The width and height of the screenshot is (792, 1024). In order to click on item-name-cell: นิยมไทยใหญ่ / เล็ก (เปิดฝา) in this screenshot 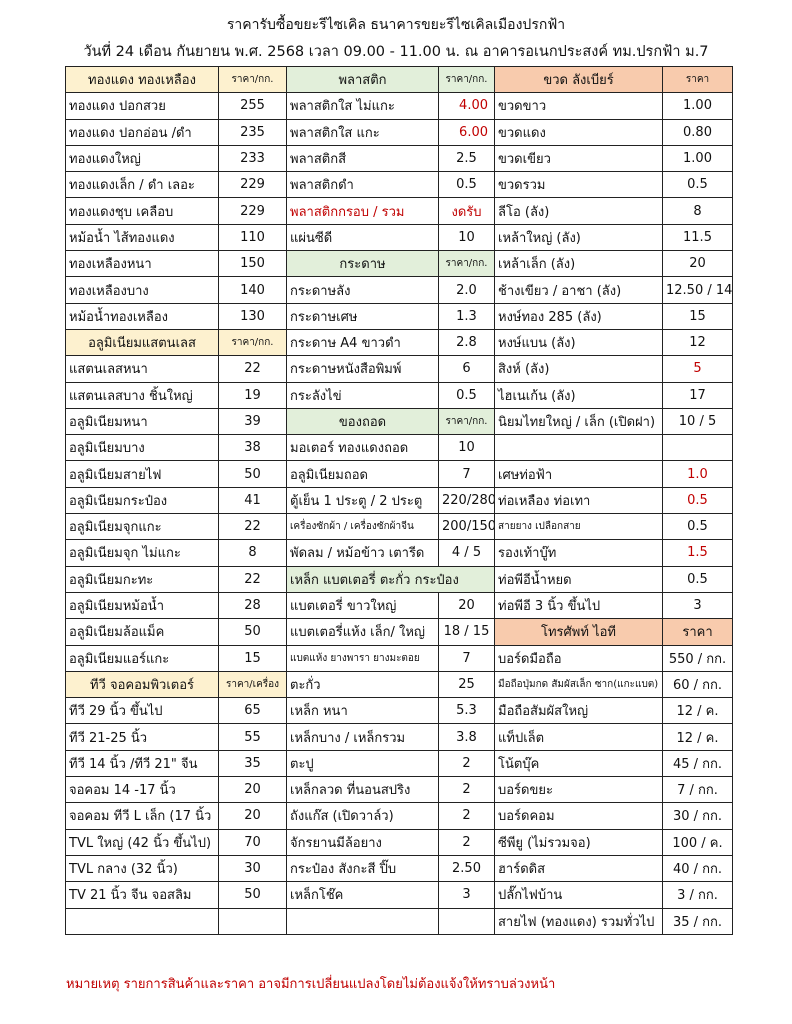, I will do `click(578, 421)`.